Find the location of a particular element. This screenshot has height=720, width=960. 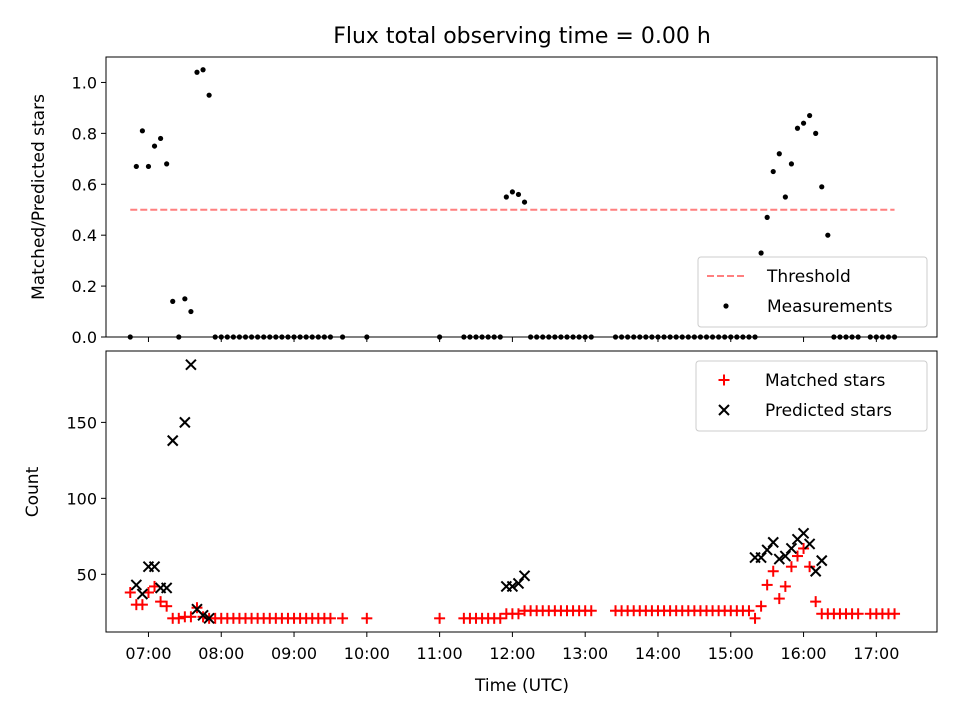

y-tick-label: 100 is located at coordinates (81, 498).